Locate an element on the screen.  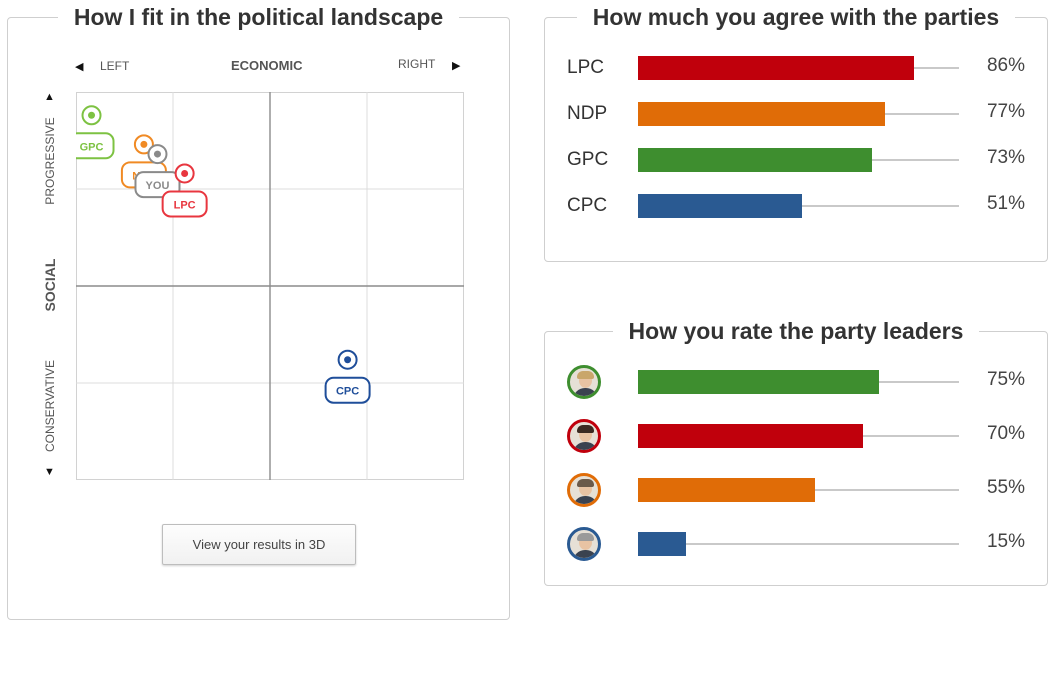
lpc-leader-avatar is located at coordinates (584, 436).